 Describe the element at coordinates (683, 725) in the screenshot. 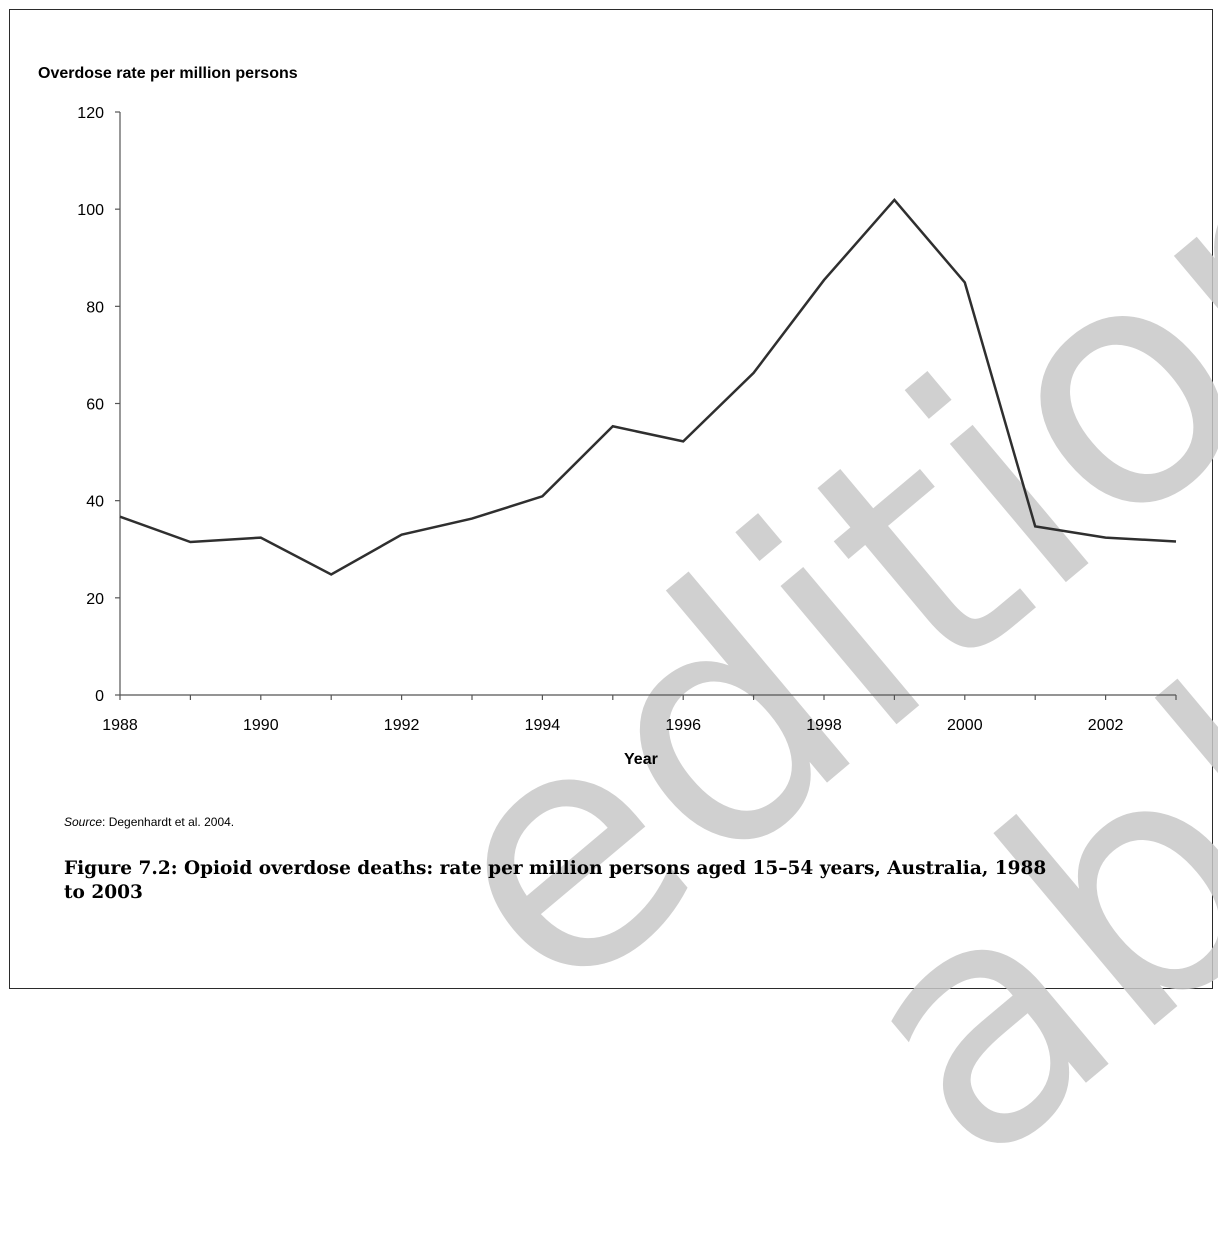

I see `x-tick-label: 1996` at that location.